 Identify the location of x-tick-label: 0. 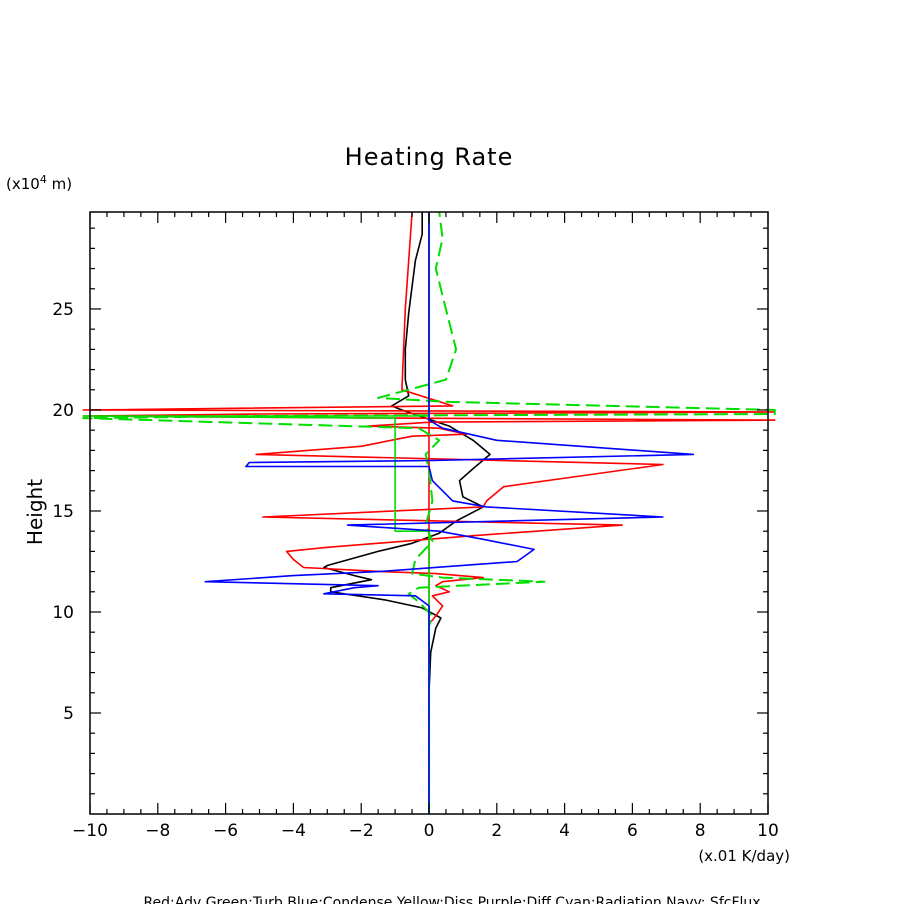
(429, 831).